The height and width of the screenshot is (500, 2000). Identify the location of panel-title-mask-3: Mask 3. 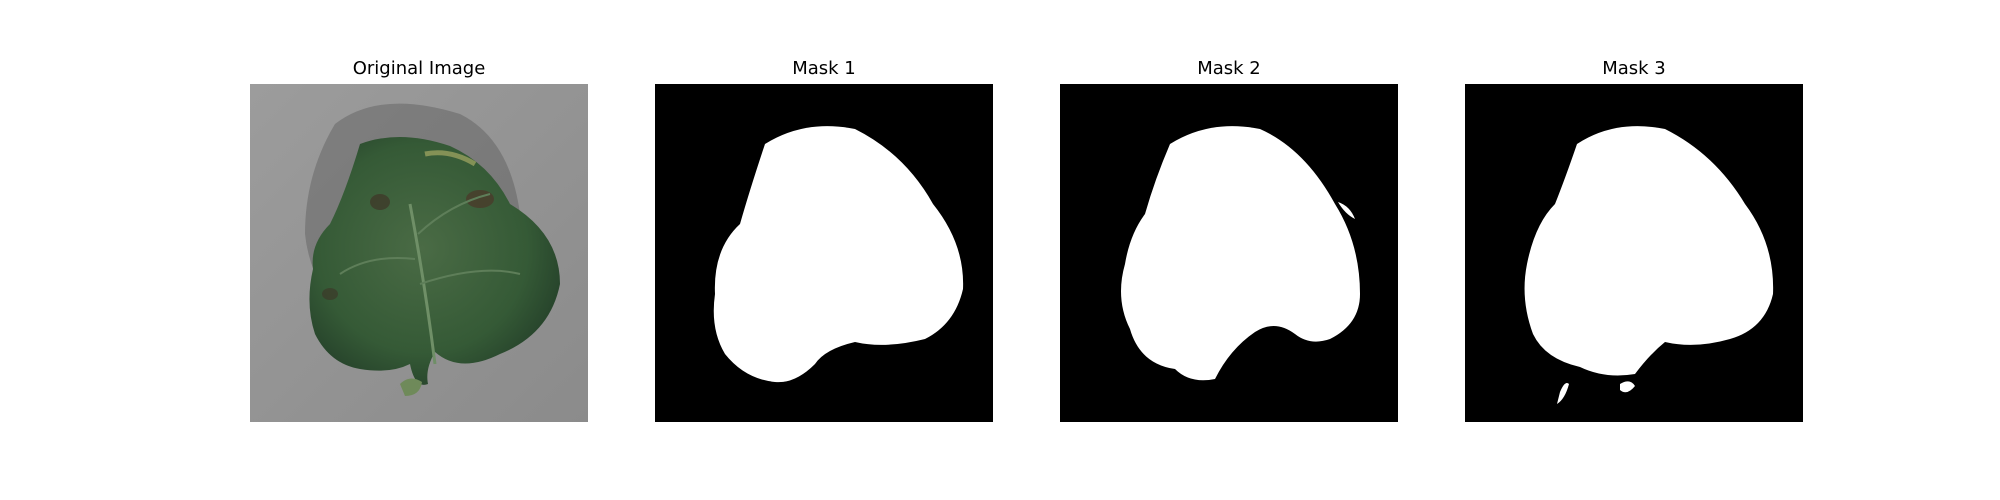
(1634, 68).